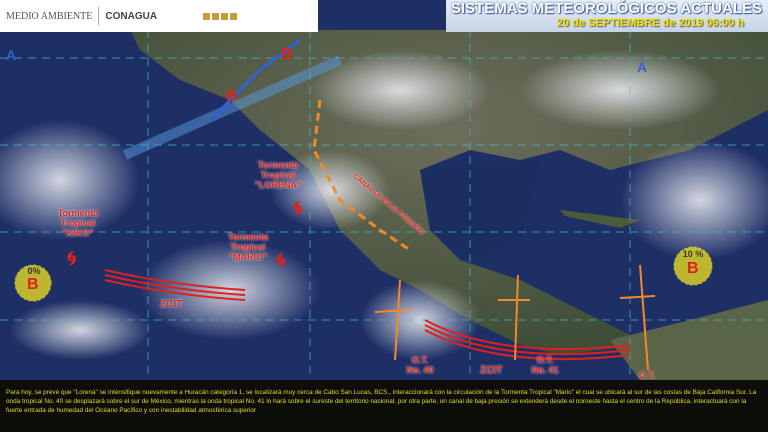 The width and height of the screenshot is (768, 432). I want to click on high-west-marker: A, so click(11, 55).